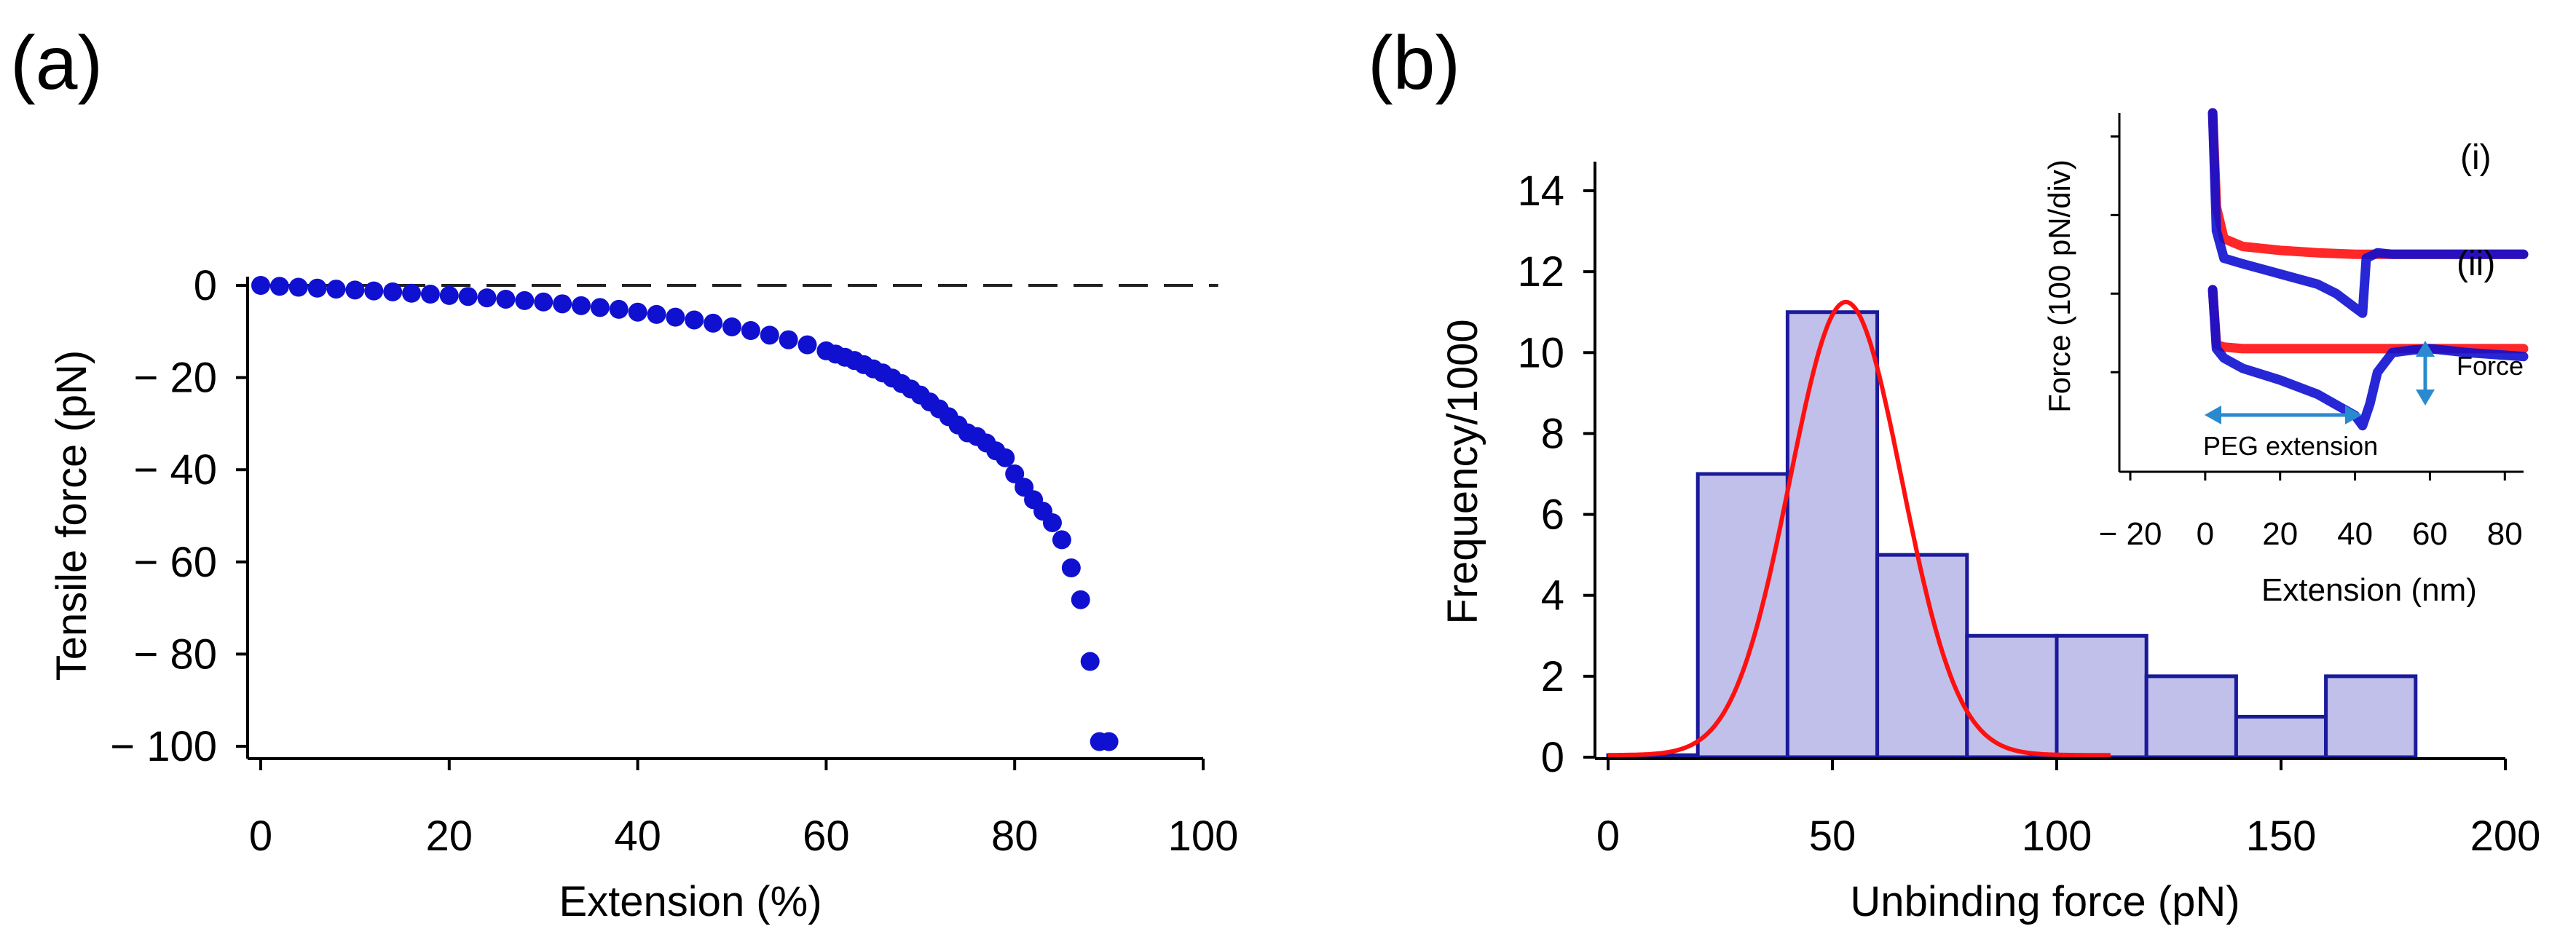 The height and width of the screenshot is (937, 2576). Describe the element at coordinates (163, 516) in the screenshot. I see `y-tick-labels-group: 0 − 20 − 40 − 60 − 80 − 100` at that location.